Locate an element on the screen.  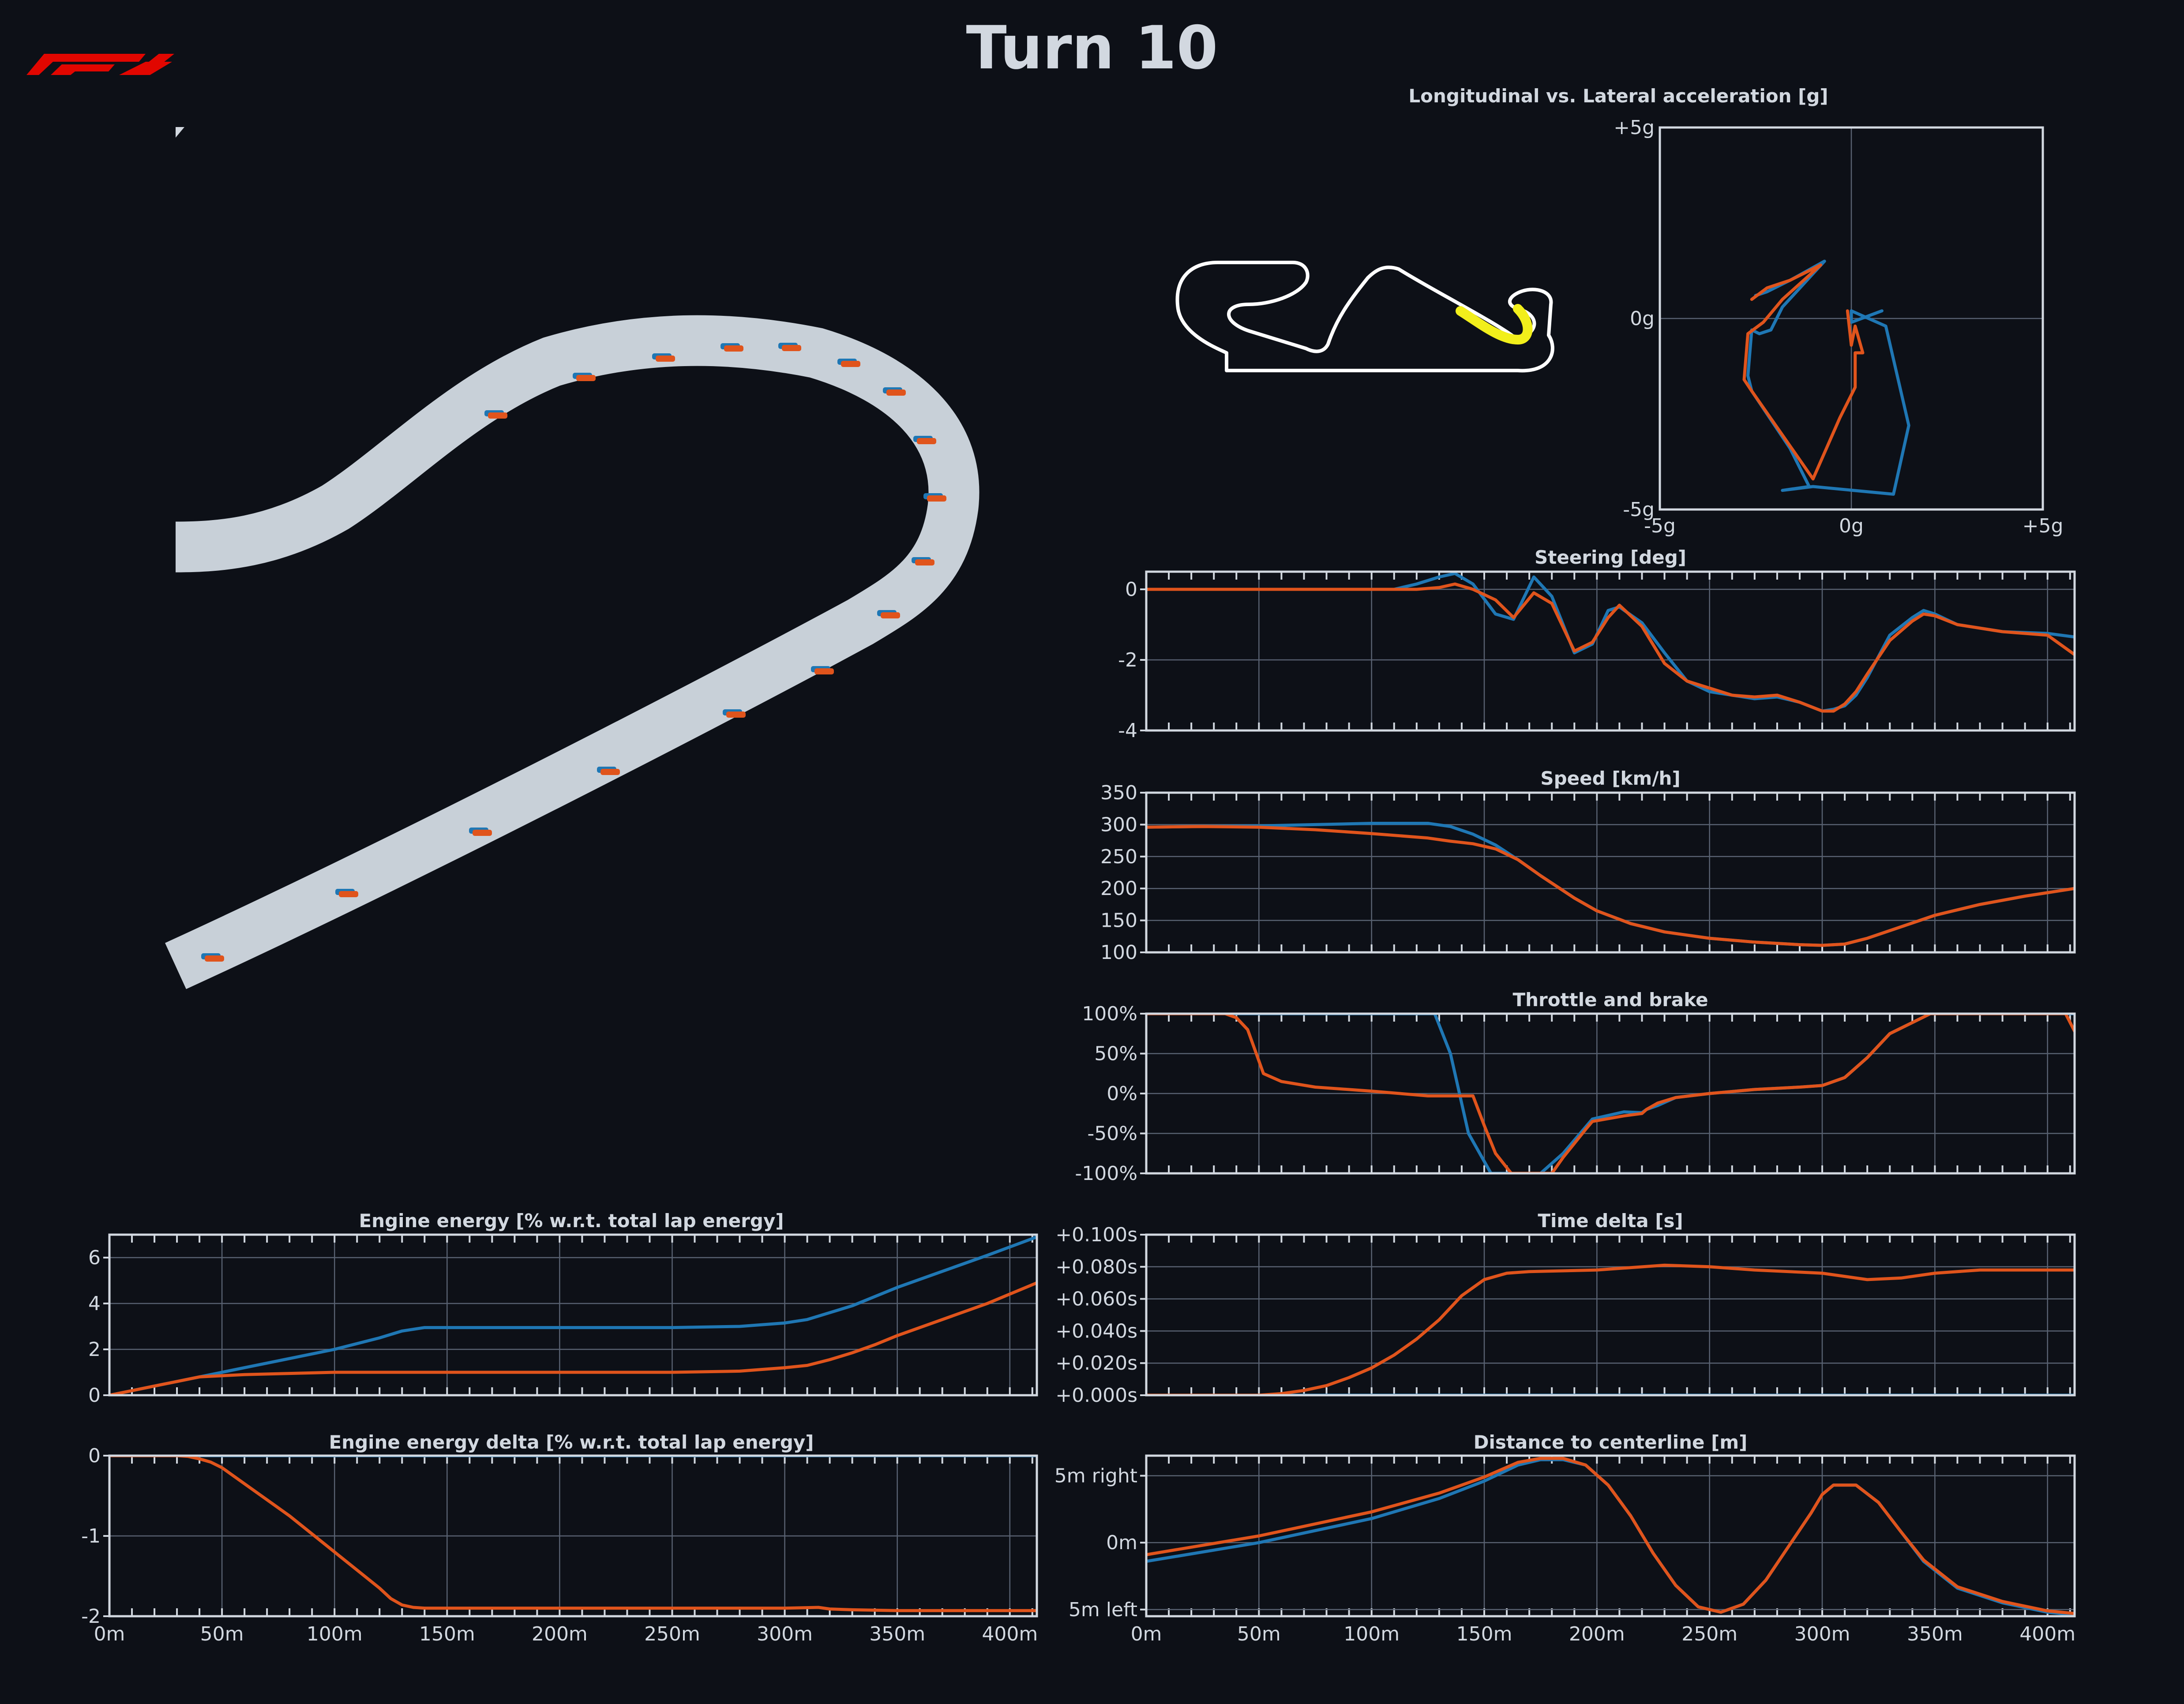
f1-logo is located at coordinates (100, 64).